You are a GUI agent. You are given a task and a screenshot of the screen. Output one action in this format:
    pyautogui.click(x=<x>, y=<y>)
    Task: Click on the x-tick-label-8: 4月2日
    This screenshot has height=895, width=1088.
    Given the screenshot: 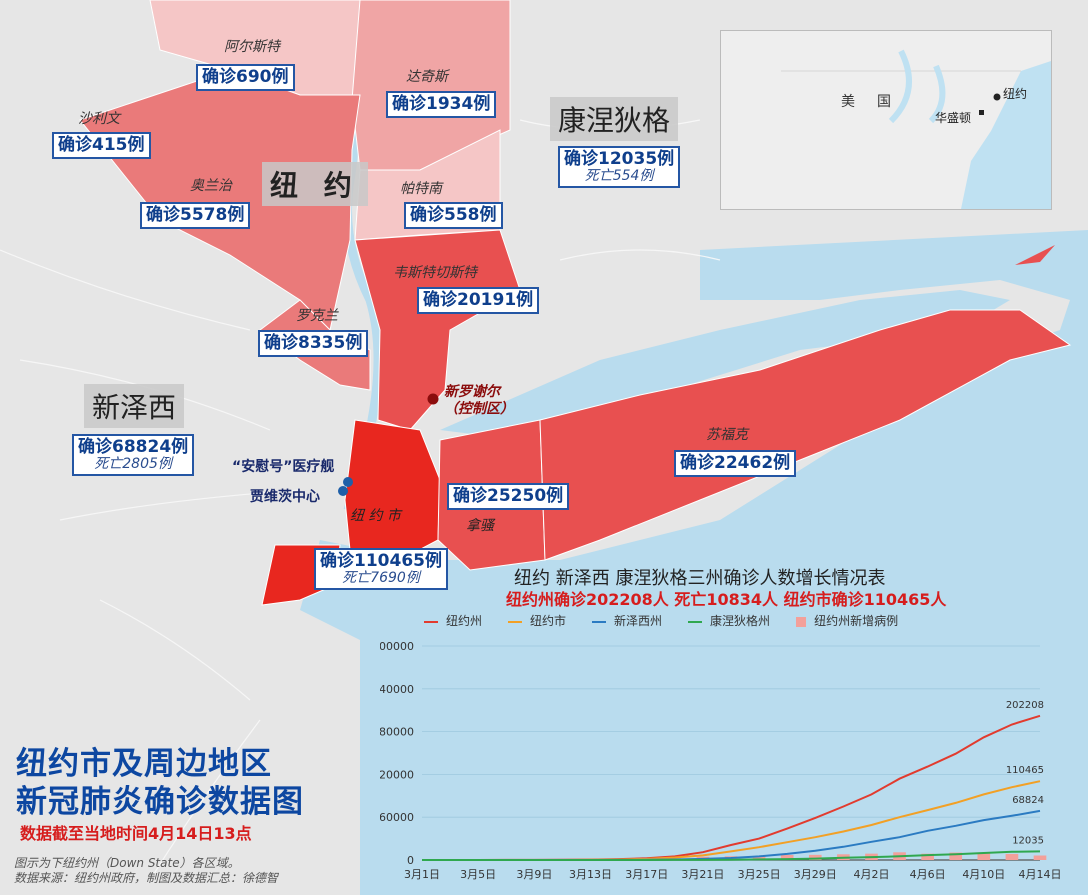 What is the action you would take?
    pyautogui.click(x=871, y=874)
    